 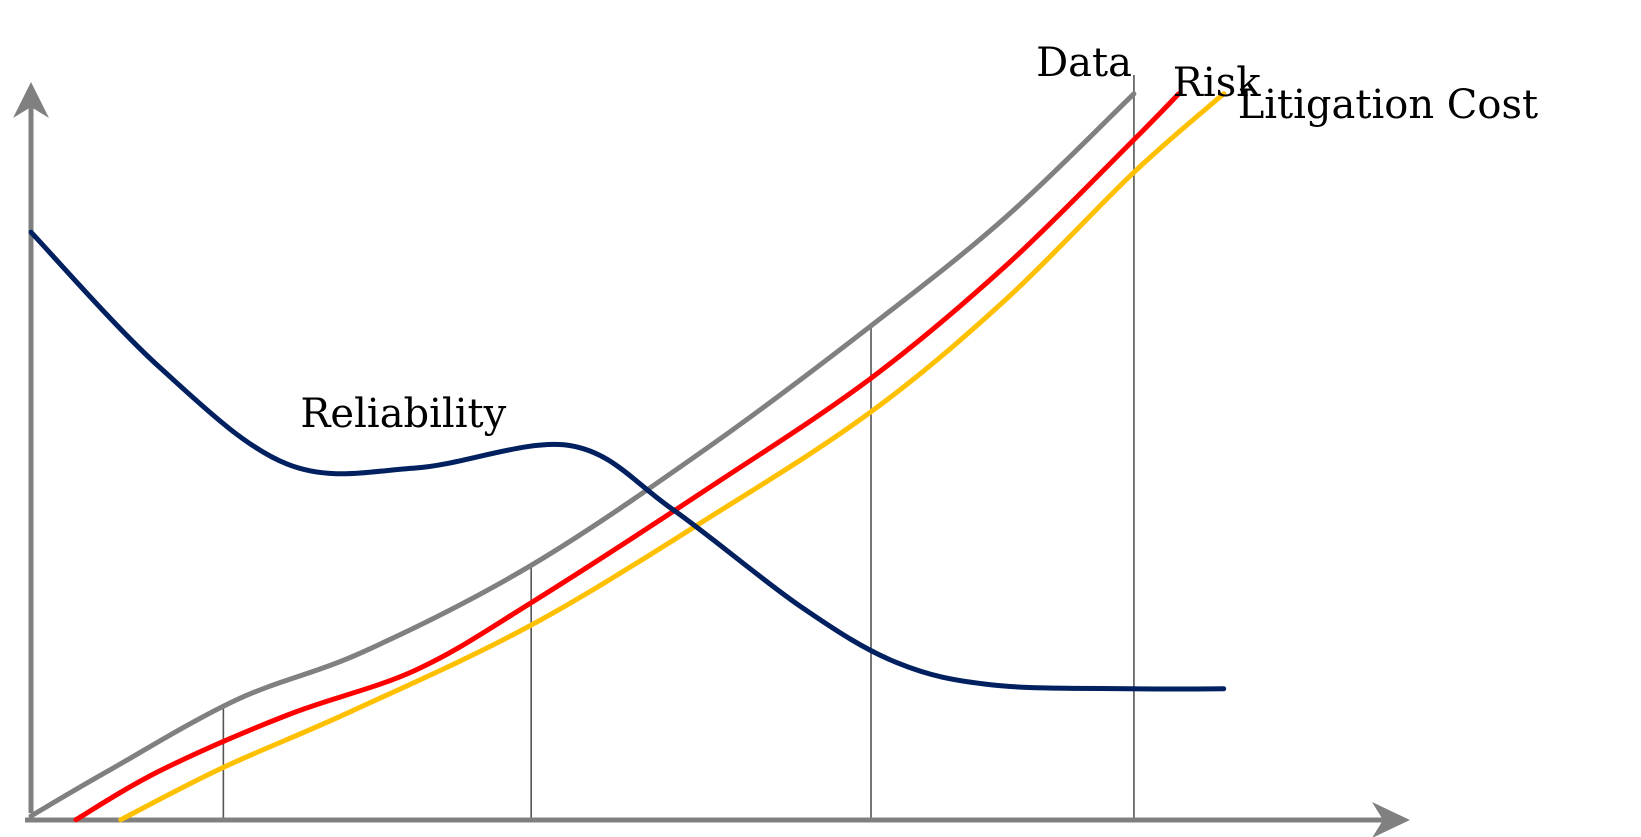 What do you see at coordinates (1391, 819) in the screenshot?
I see `x-axis-arrow-icon` at bounding box center [1391, 819].